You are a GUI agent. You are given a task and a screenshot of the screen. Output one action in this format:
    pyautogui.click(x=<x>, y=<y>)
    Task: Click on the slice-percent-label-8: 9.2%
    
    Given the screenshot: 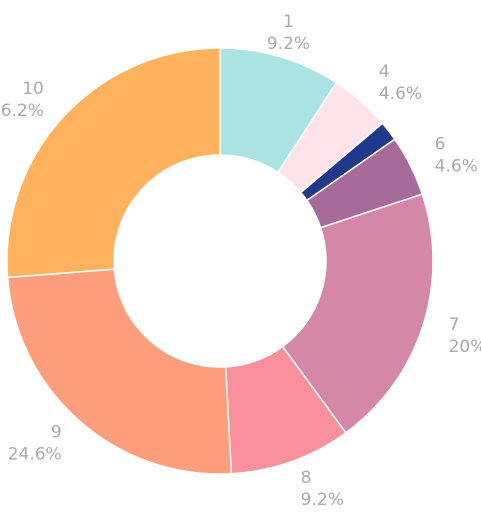 What is the action you would take?
    pyautogui.click(x=322, y=500)
    